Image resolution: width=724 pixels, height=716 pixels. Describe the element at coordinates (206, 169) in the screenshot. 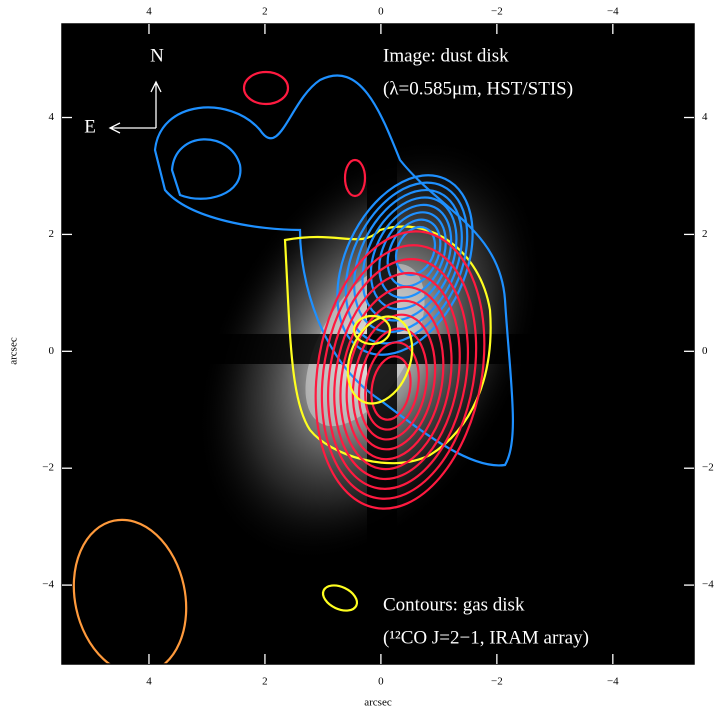

I see `blue-contour` at that location.